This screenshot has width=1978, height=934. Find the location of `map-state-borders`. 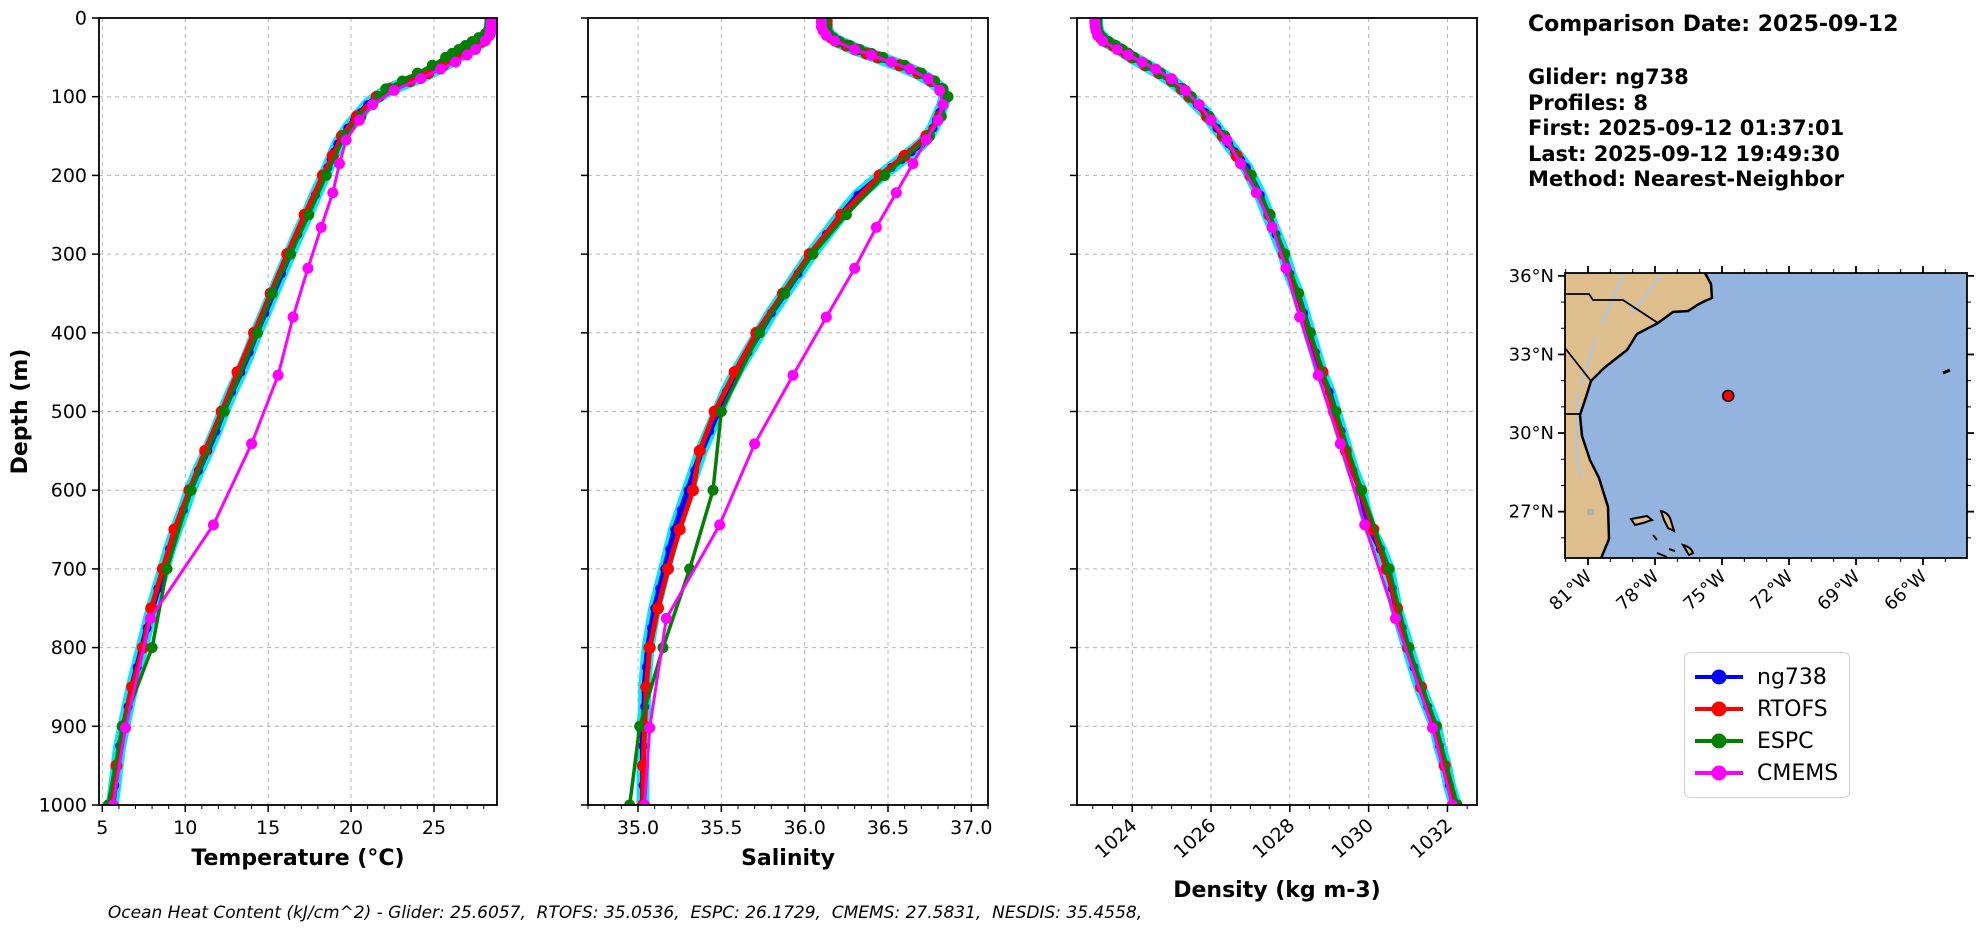

map-state-borders is located at coordinates (1611, 354).